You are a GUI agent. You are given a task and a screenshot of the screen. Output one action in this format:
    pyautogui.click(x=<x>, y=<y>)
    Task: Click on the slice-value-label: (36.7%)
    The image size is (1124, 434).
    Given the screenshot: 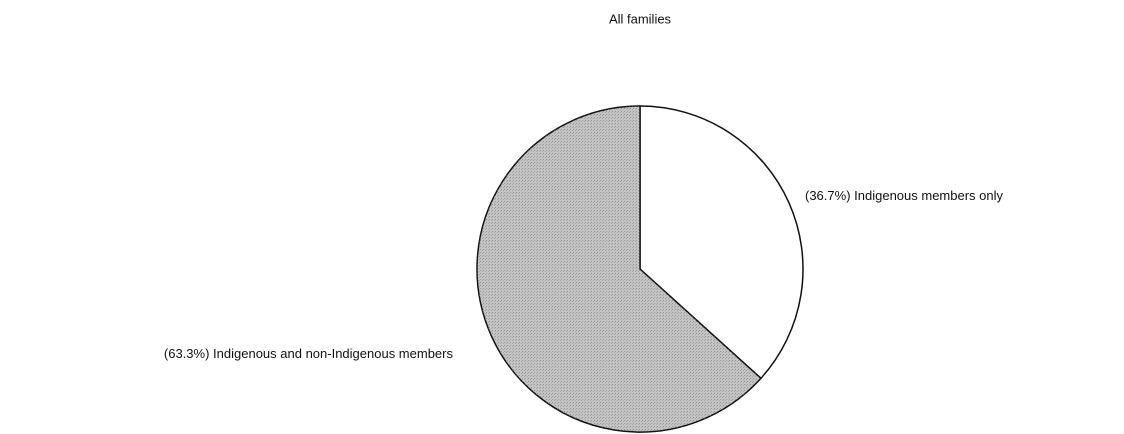 What is the action you would take?
    pyautogui.click(x=828, y=195)
    